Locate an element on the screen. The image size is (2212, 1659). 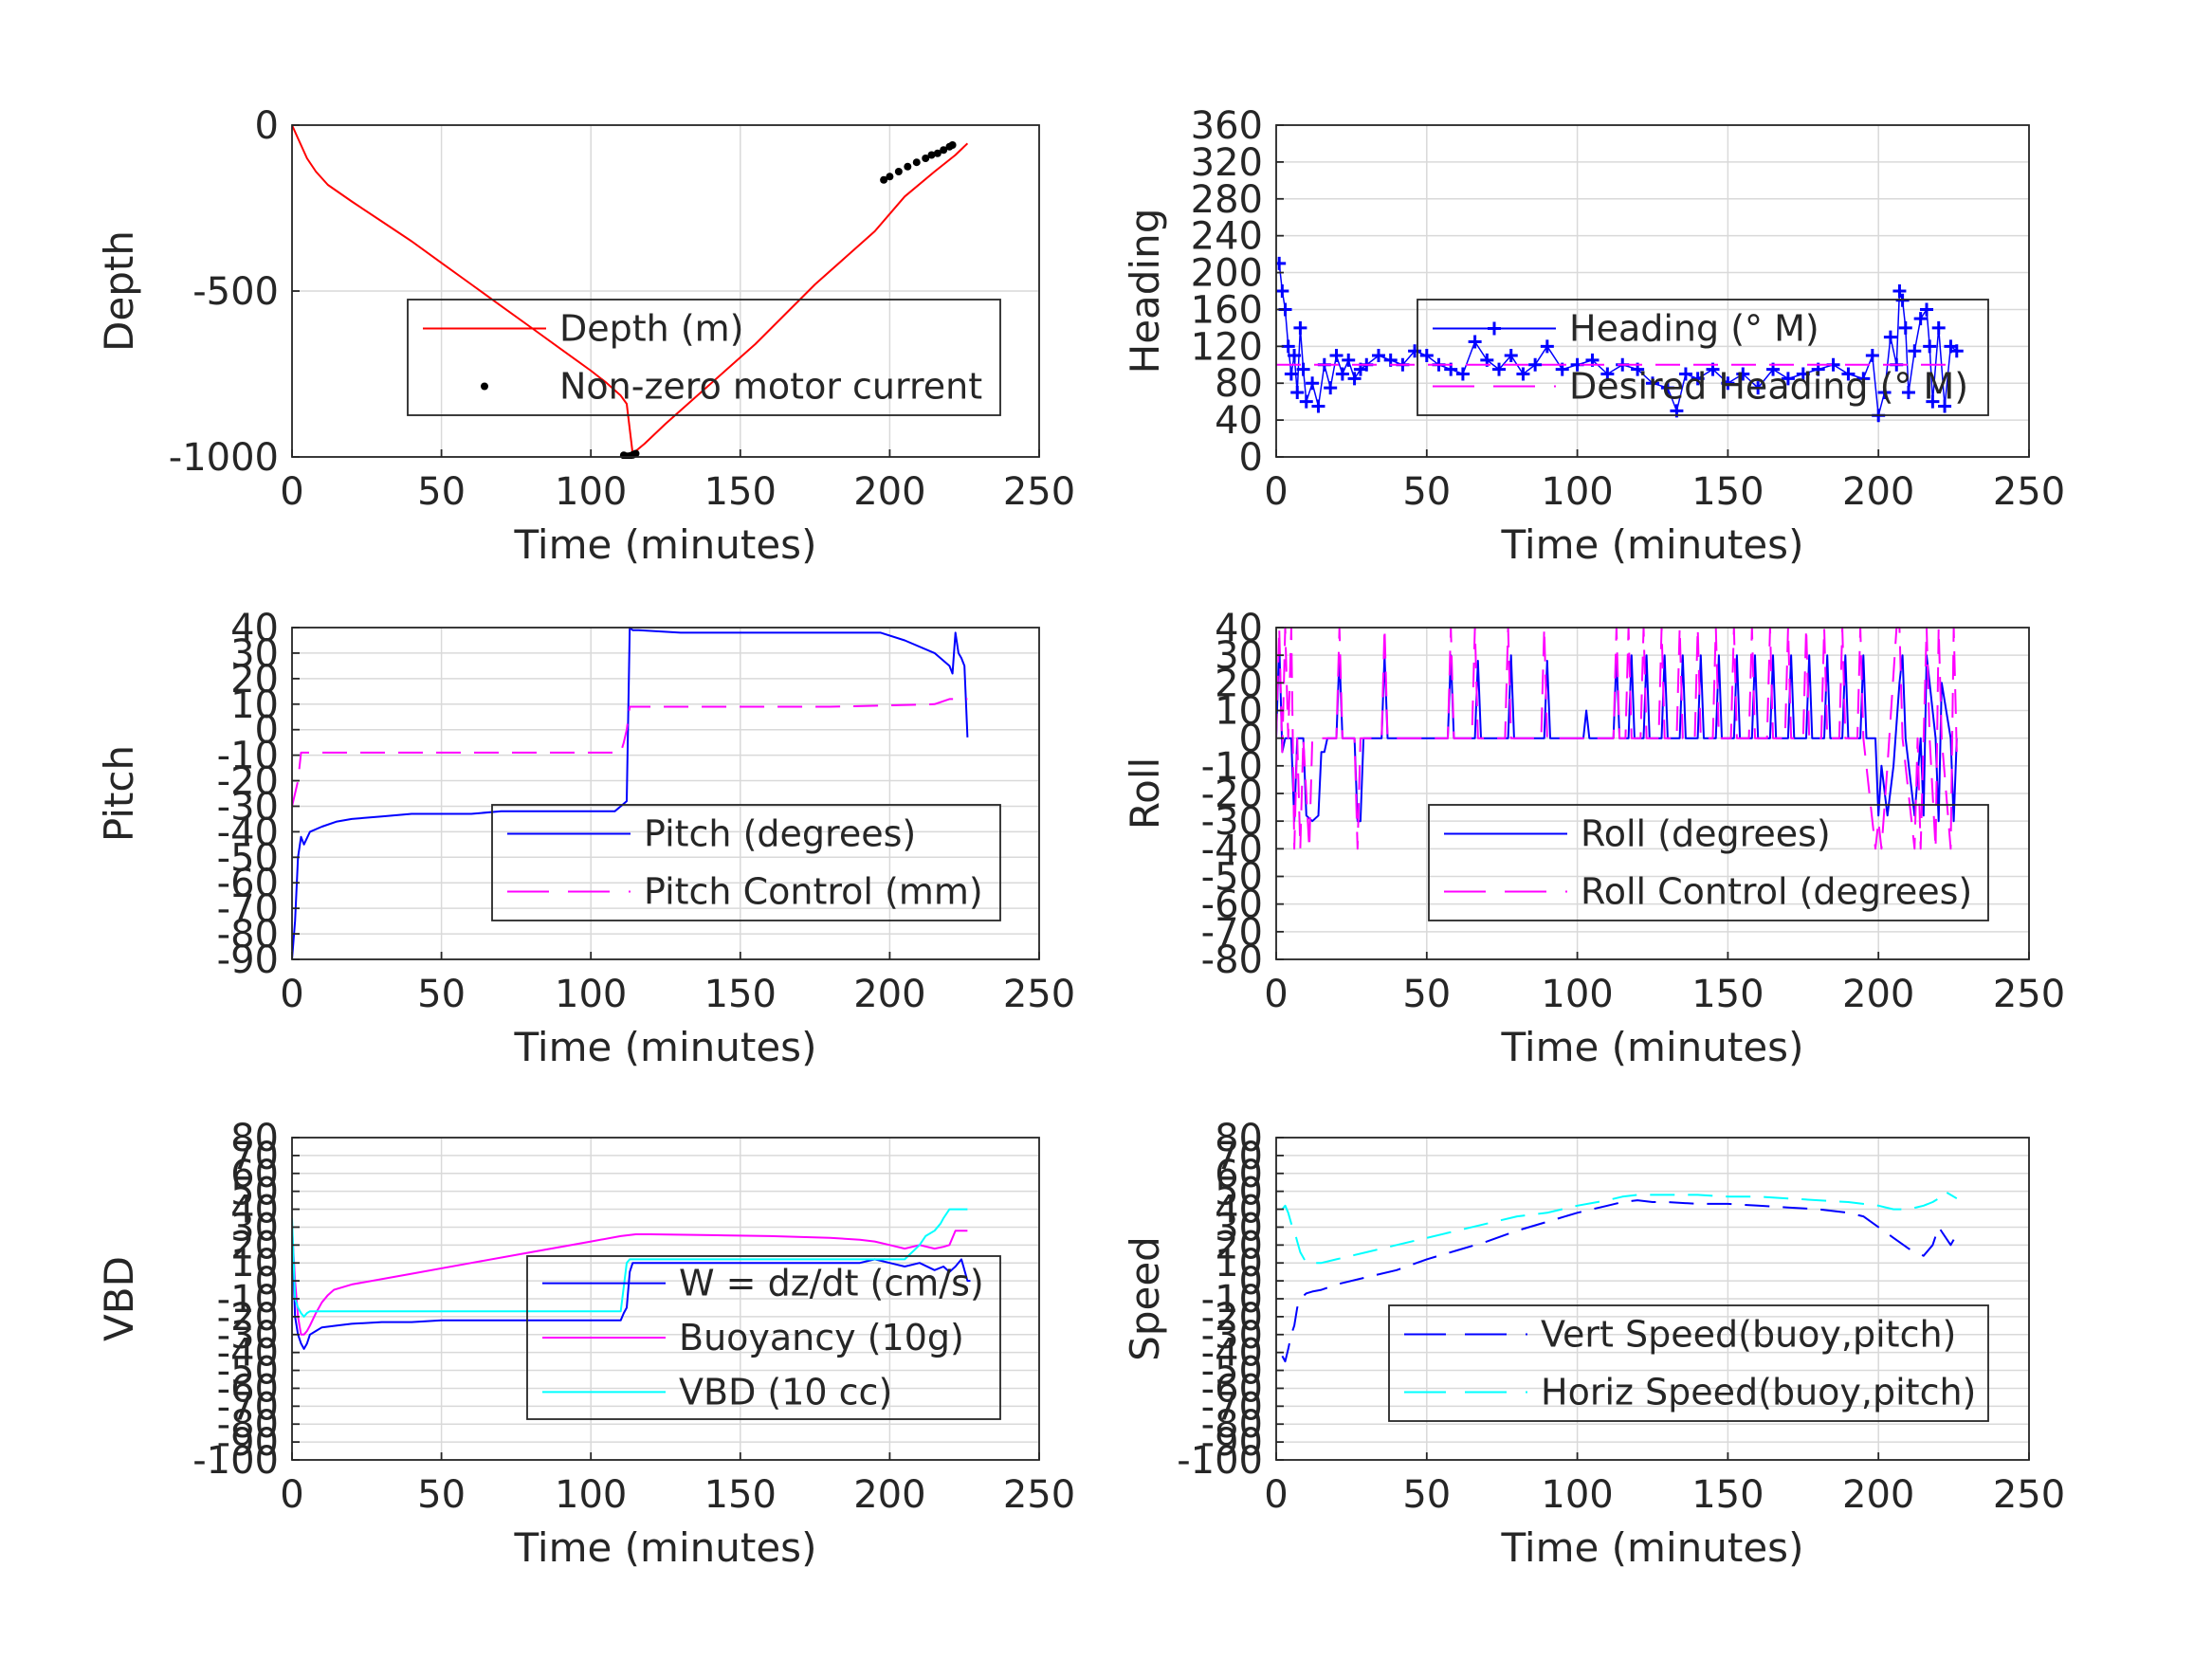
y-tick-label: -80 is located at coordinates (1232, 1425).